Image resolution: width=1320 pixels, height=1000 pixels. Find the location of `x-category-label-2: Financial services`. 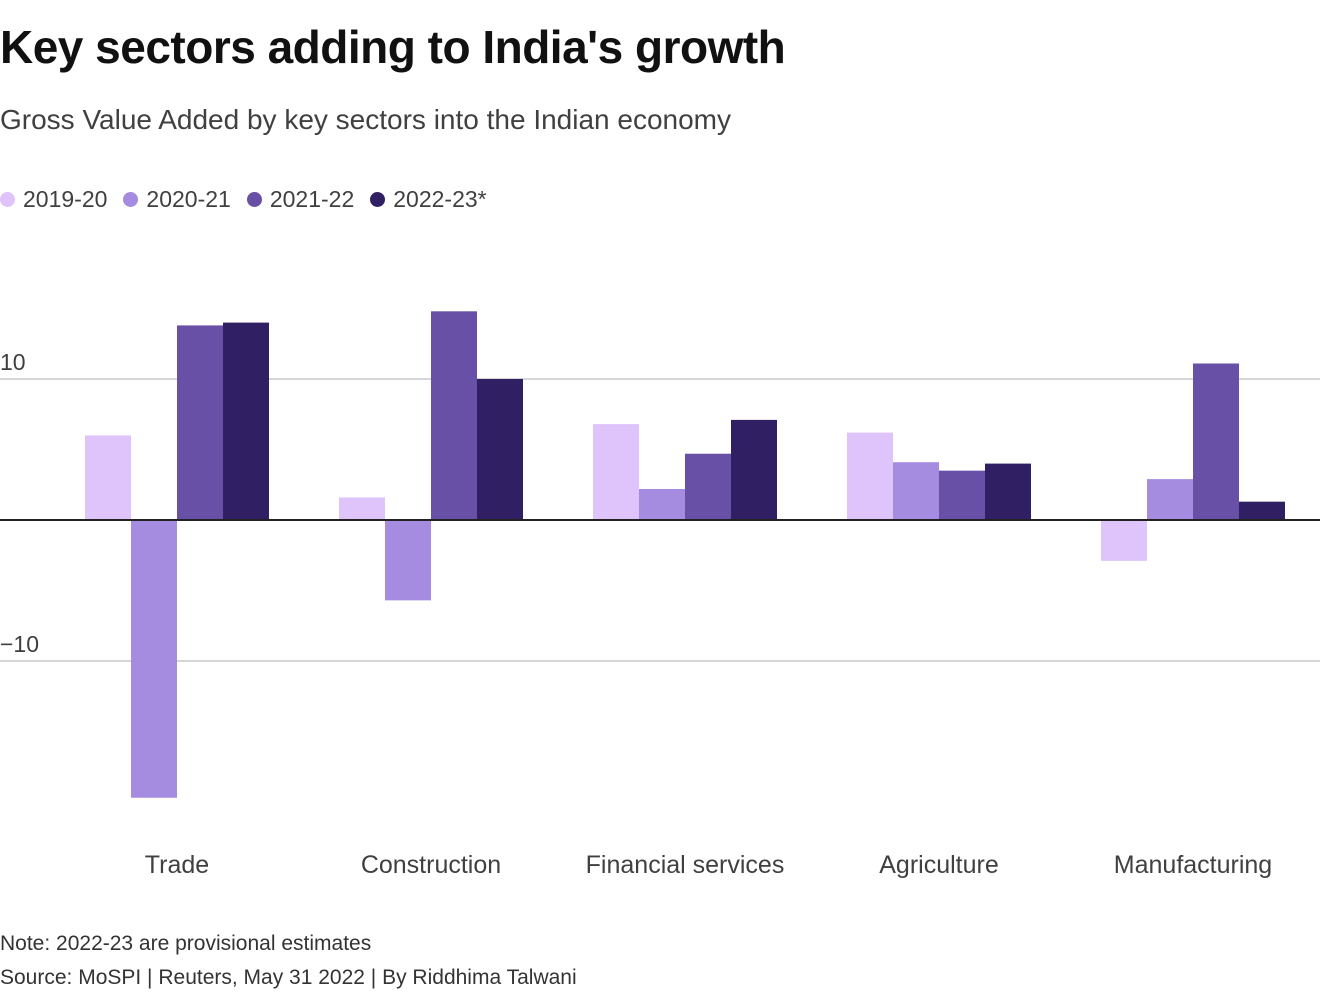

x-category-label-2: Financial services is located at coordinates (685, 865).